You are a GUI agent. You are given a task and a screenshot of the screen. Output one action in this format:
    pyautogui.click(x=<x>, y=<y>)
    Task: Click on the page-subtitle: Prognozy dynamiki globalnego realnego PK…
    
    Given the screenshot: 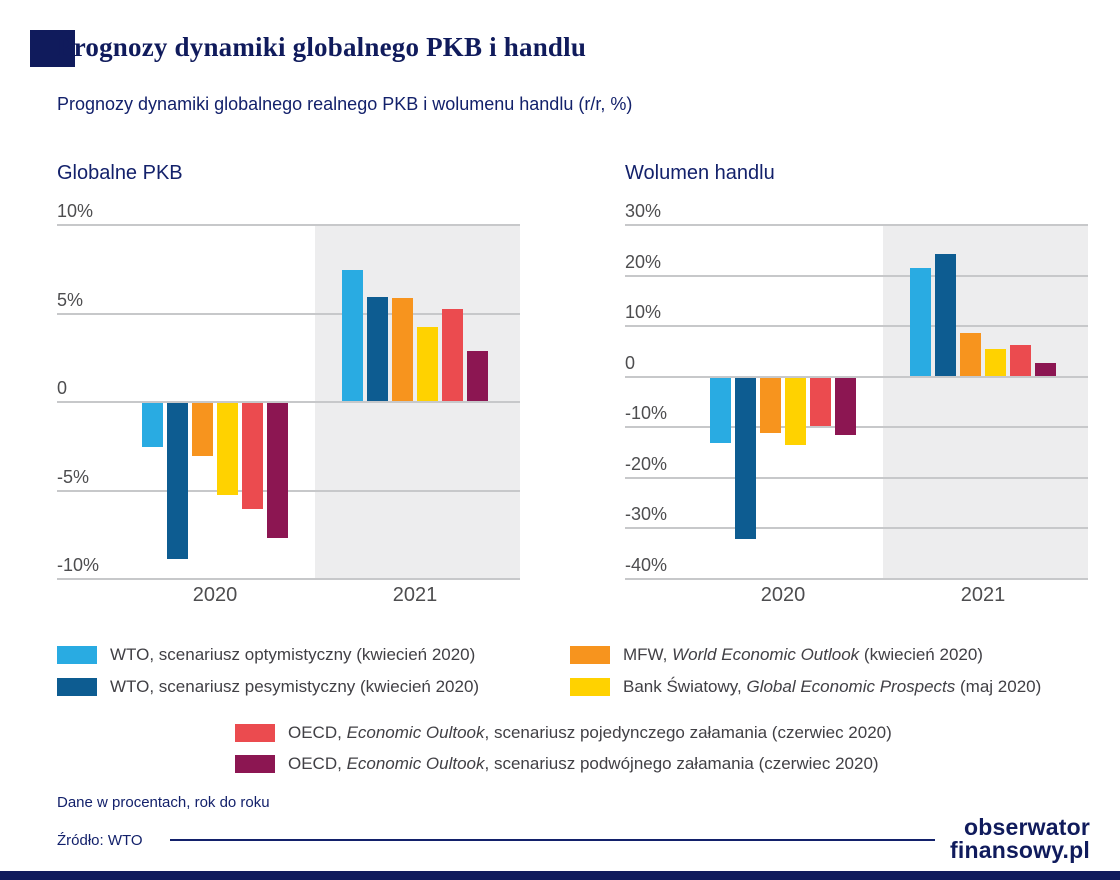 What is the action you would take?
    pyautogui.click(x=345, y=104)
    